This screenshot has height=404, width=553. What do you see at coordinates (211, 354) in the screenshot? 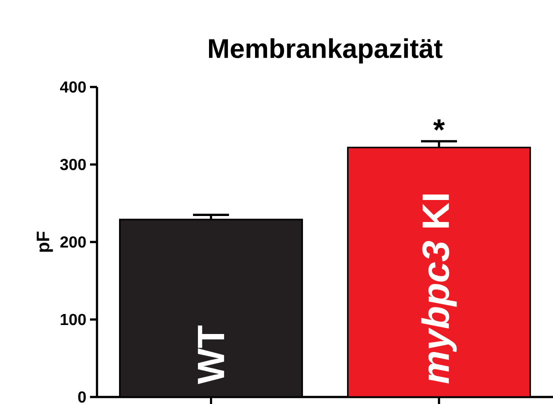
I see `x-tick-label: WT` at bounding box center [211, 354].